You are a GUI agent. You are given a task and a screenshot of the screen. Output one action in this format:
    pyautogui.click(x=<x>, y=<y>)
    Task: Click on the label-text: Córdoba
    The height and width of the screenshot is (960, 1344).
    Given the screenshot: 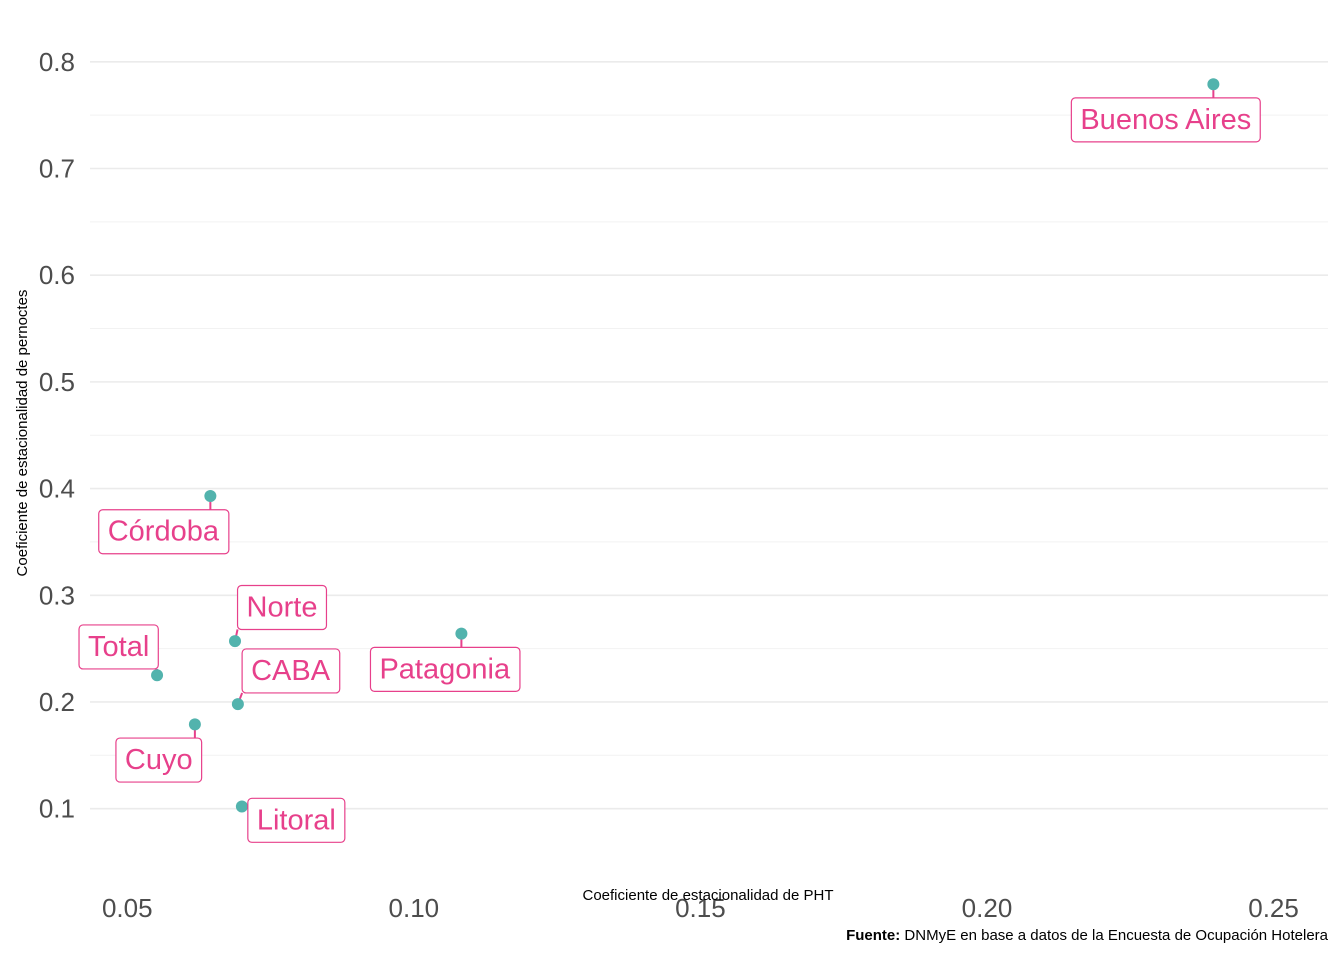 What is the action you would take?
    pyautogui.click(x=164, y=532)
    